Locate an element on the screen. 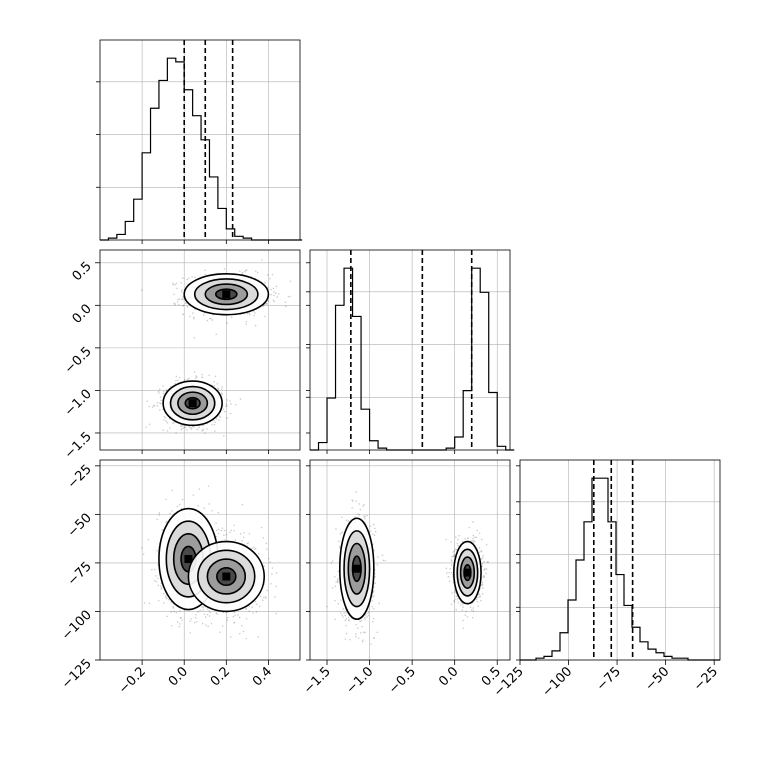 The image size is (760, 760). x-tick-label: 0.4 is located at coordinates (262, 676).